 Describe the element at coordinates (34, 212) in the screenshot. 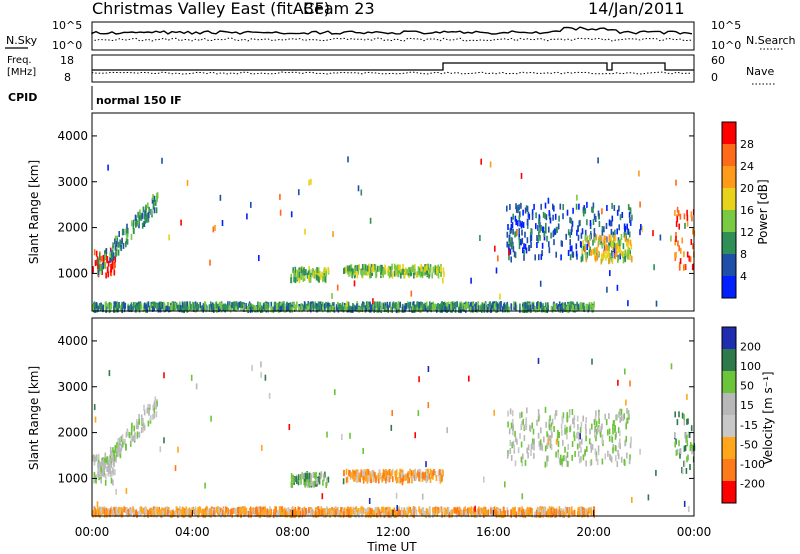

I see `power-ylabel: Slant Range [km]` at that location.